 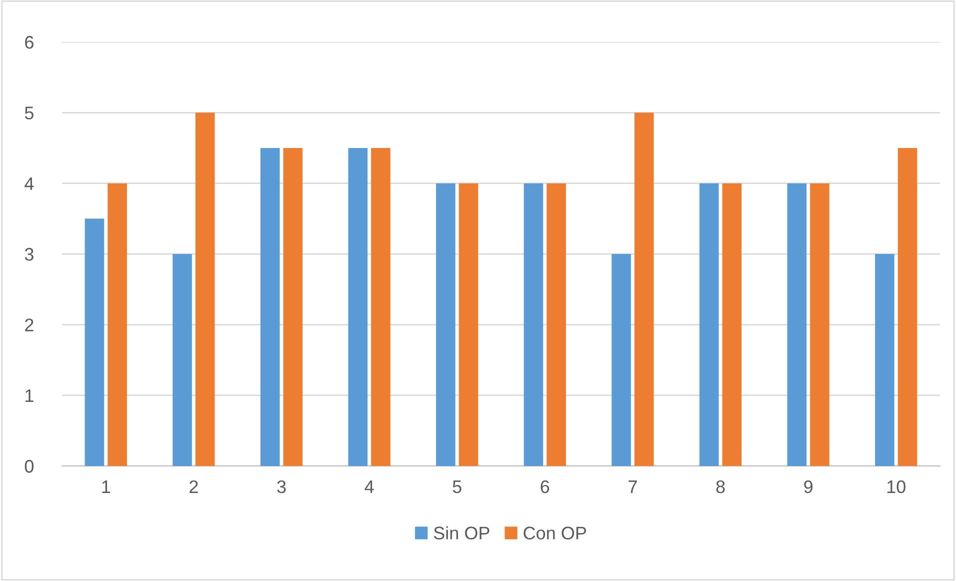 What do you see at coordinates (555, 533) in the screenshot?
I see `legend-label: Con OP` at bounding box center [555, 533].